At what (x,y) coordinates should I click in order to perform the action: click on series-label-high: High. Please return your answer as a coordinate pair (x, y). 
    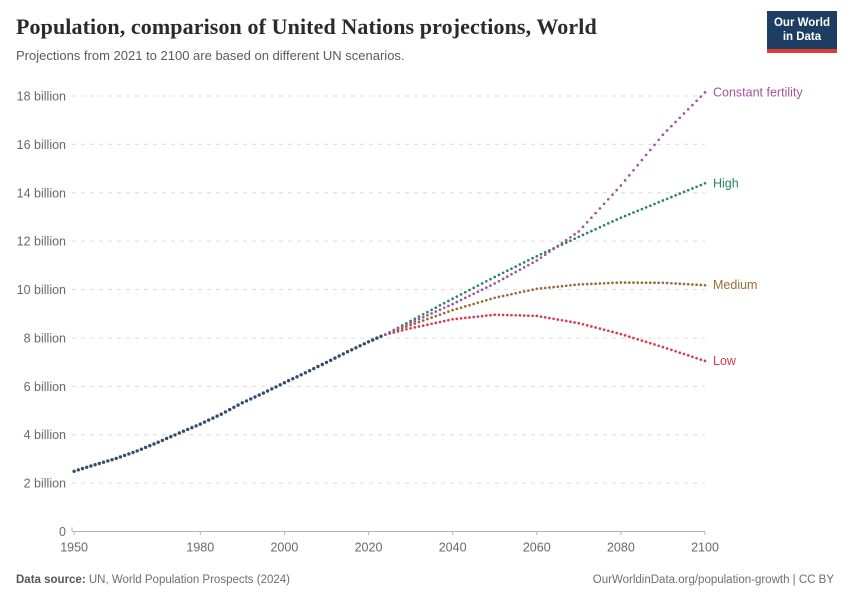
    Looking at the image, I should click on (726, 183).